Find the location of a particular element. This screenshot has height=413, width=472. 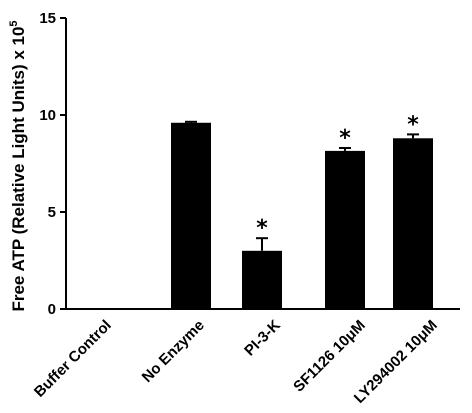

y-tick-label: 10 is located at coordinates (47, 115).